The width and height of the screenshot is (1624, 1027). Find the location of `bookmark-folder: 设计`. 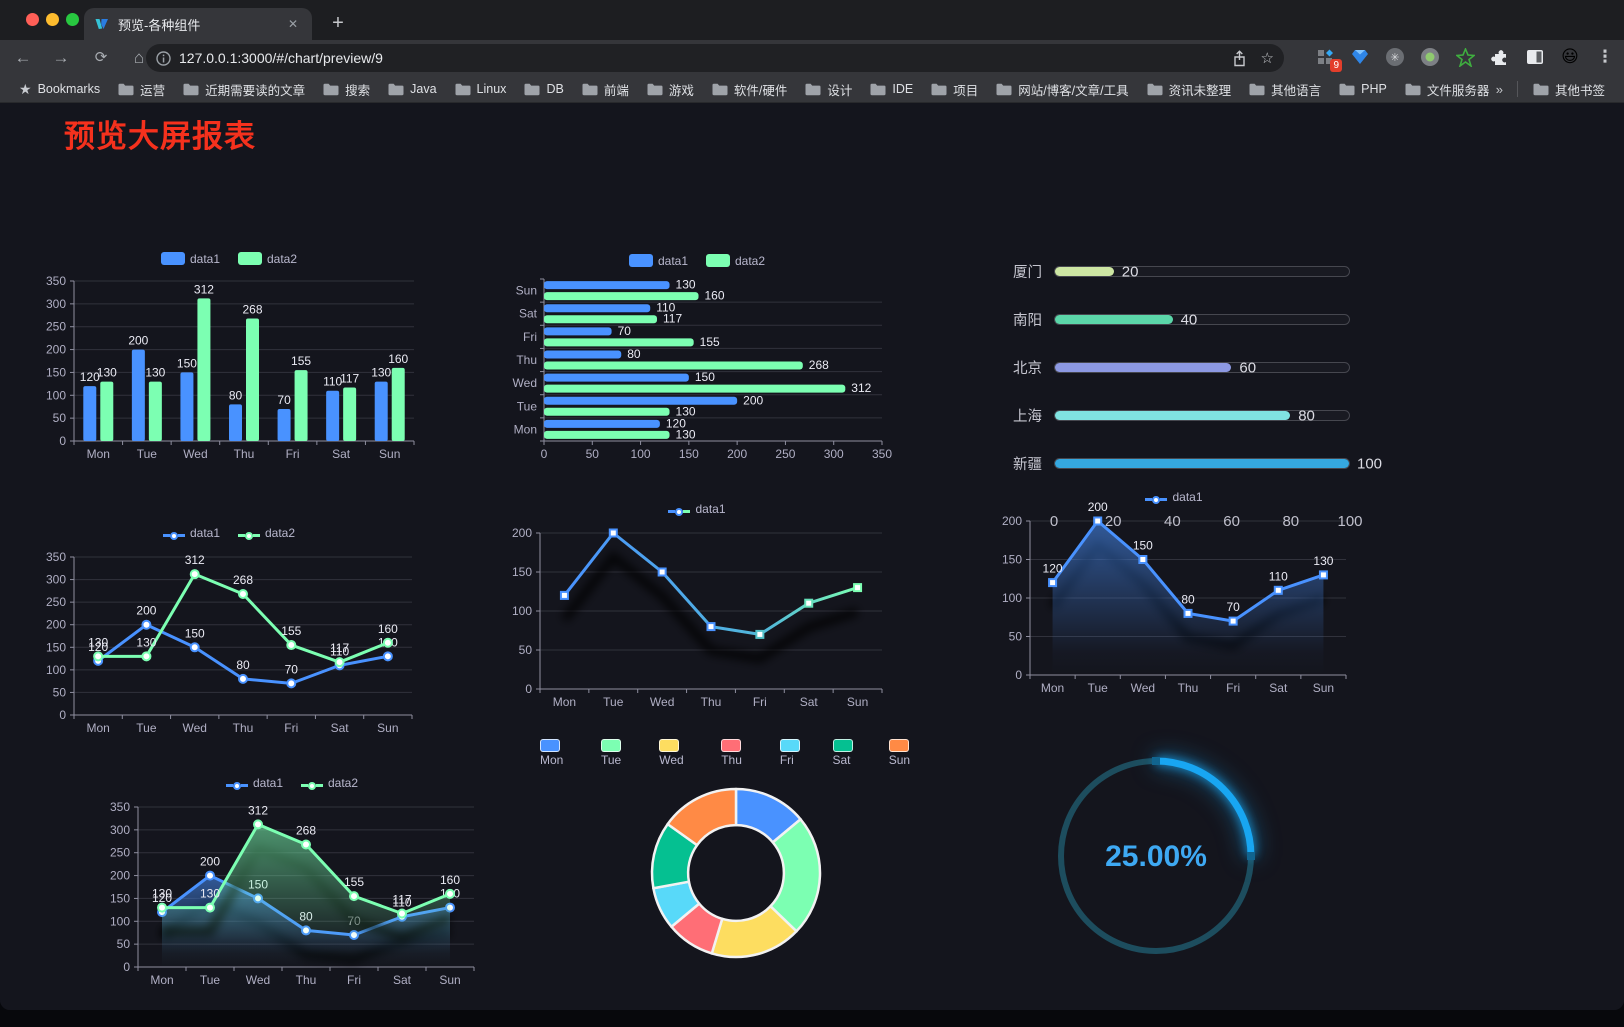

bookmark-folder: 设计 is located at coordinates (828, 89).